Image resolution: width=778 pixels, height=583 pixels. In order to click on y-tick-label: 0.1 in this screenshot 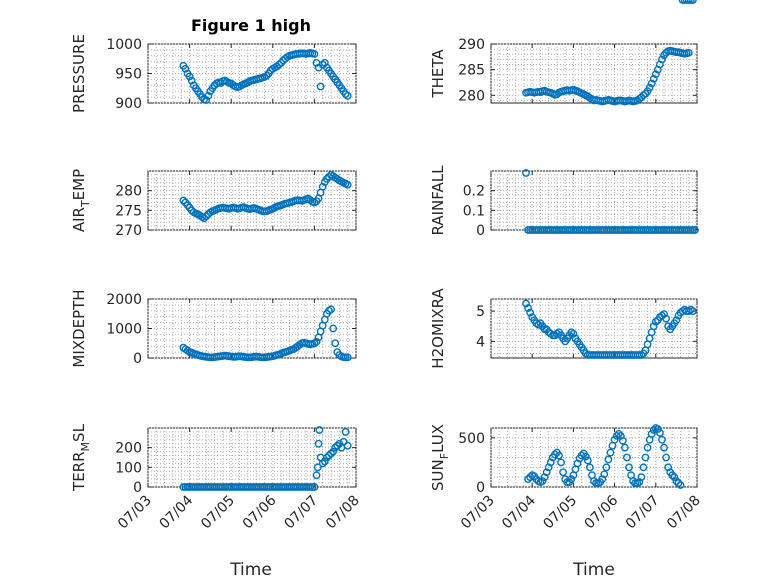, I will do `click(474, 211)`.